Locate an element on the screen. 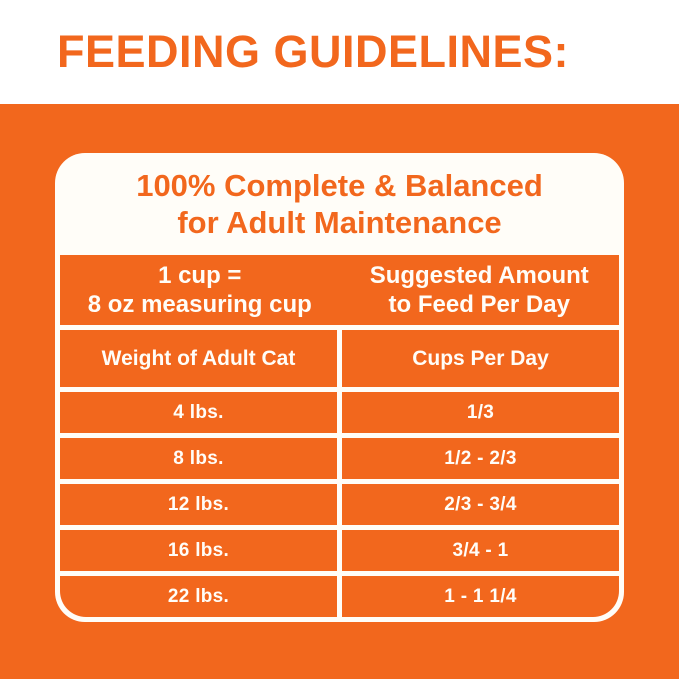 The width and height of the screenshot is (679, 679). table-row: 12 lbs. 2/3 - 3/4 is located at coordinates (339, 504).